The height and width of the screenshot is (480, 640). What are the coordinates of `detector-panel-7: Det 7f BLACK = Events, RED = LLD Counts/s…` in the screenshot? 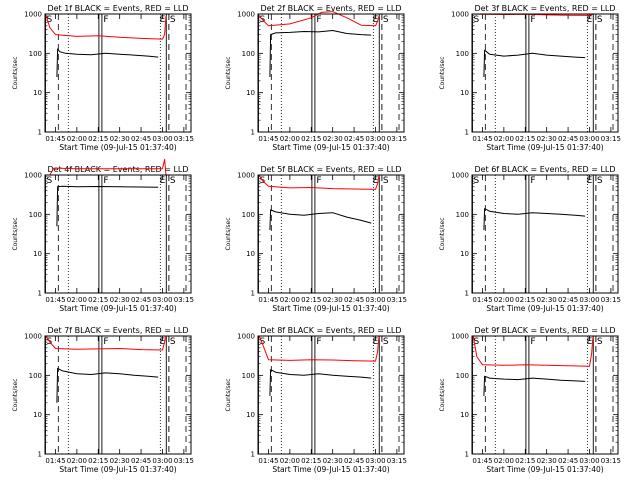 It's located at (103, 400).